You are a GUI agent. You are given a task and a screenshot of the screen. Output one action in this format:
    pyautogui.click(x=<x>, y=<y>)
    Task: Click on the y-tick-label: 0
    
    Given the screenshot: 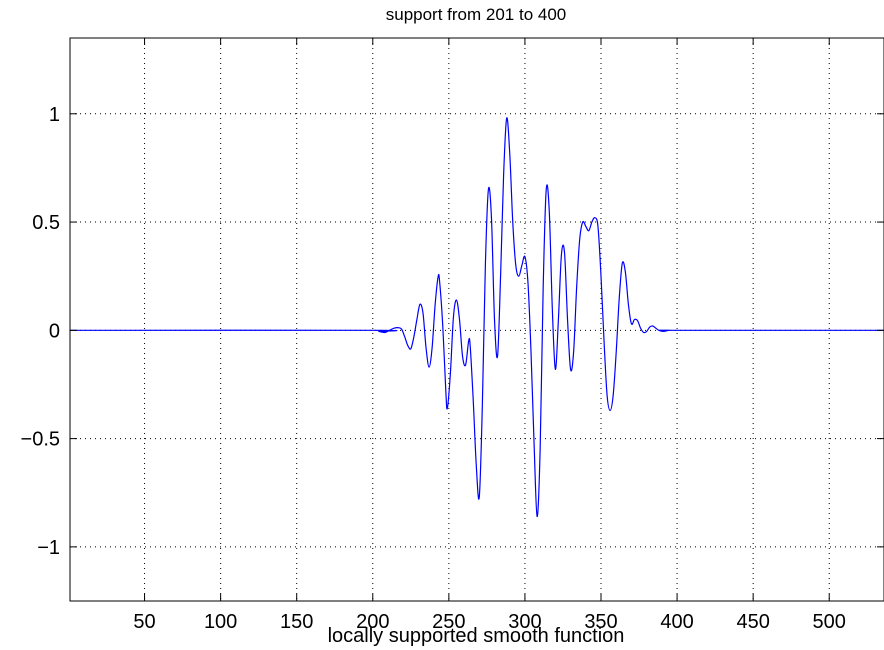 What is the action you would take?
    pyautogui.click(x=54, y=331)
    